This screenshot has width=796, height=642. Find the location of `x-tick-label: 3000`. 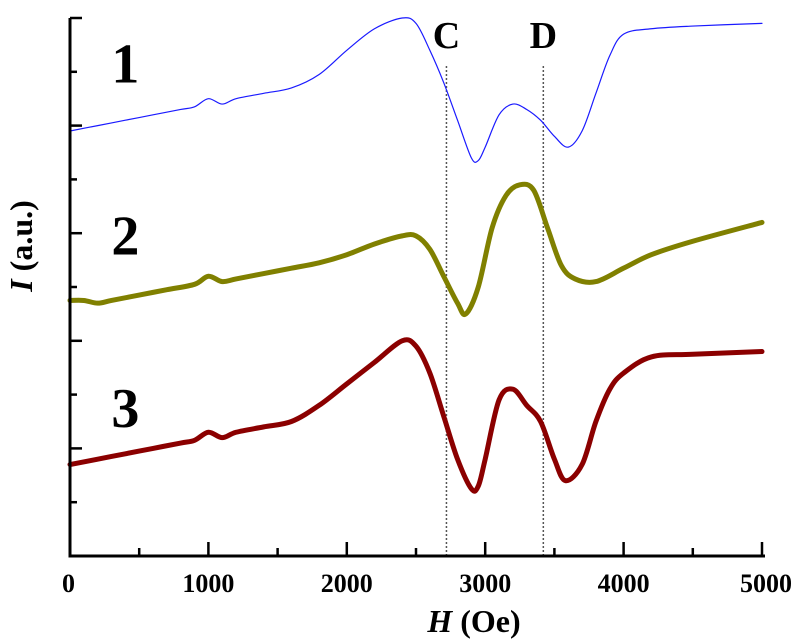

x-tick-label: 3000 is located at coordinates (485, 583).